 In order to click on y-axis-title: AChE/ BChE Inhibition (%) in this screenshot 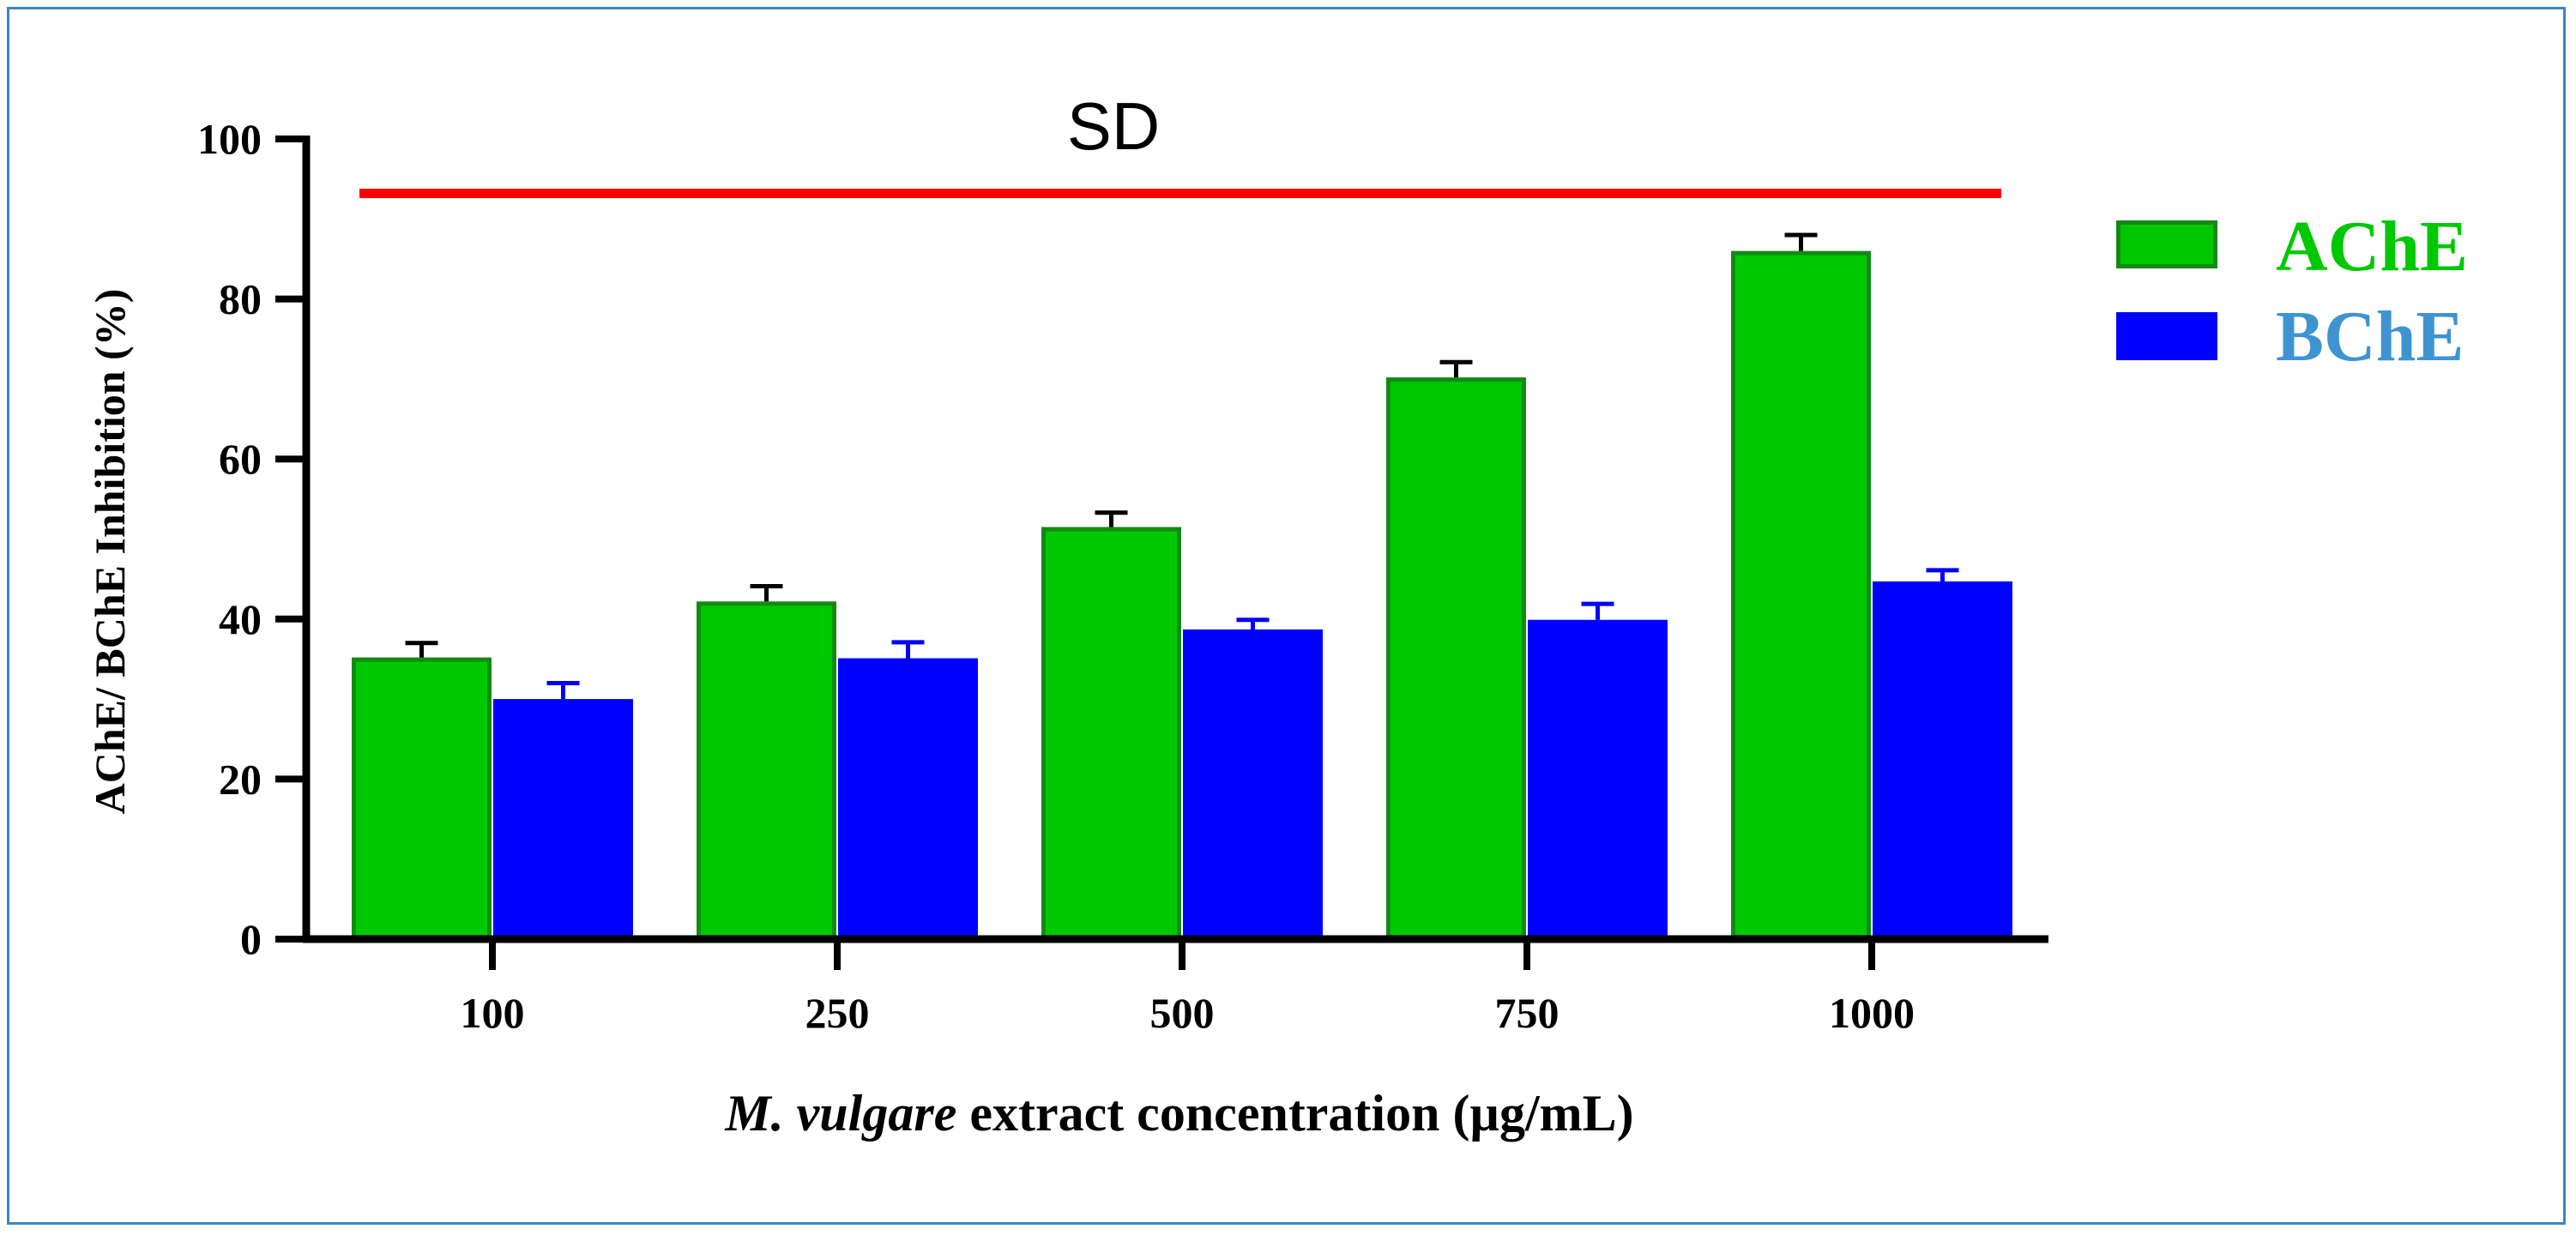, I will do `click(110, 552)`.